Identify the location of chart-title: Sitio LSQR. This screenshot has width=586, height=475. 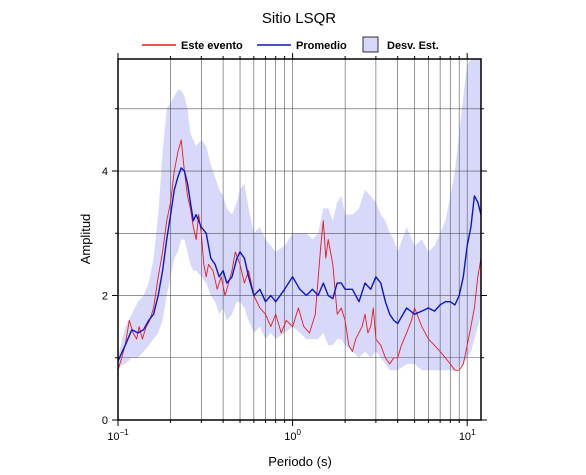
(299, 18).